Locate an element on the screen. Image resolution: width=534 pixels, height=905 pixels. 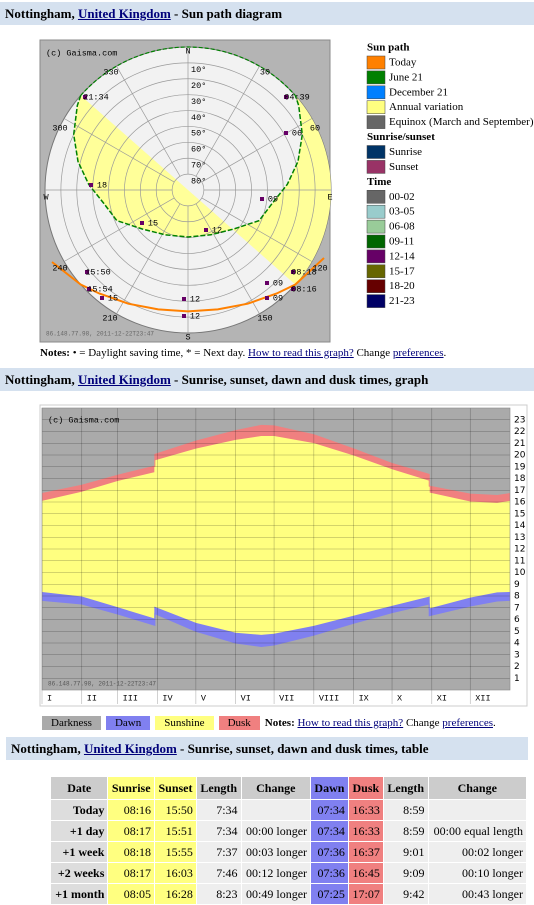
table-cell: 16:03 is located at coordinates (175, 873).